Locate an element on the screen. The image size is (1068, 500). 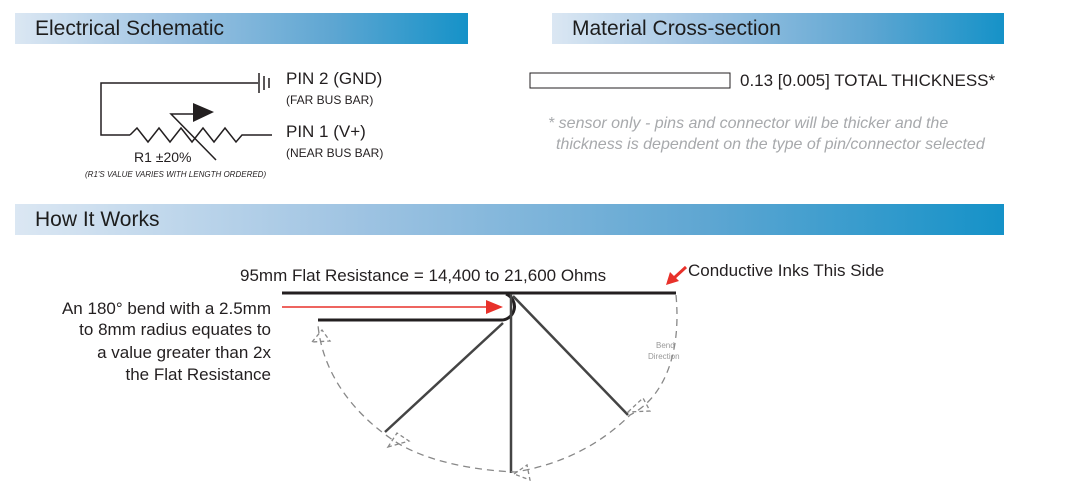
section-header-electrical: Electrical Schematic is located at coordinates (241, 28).